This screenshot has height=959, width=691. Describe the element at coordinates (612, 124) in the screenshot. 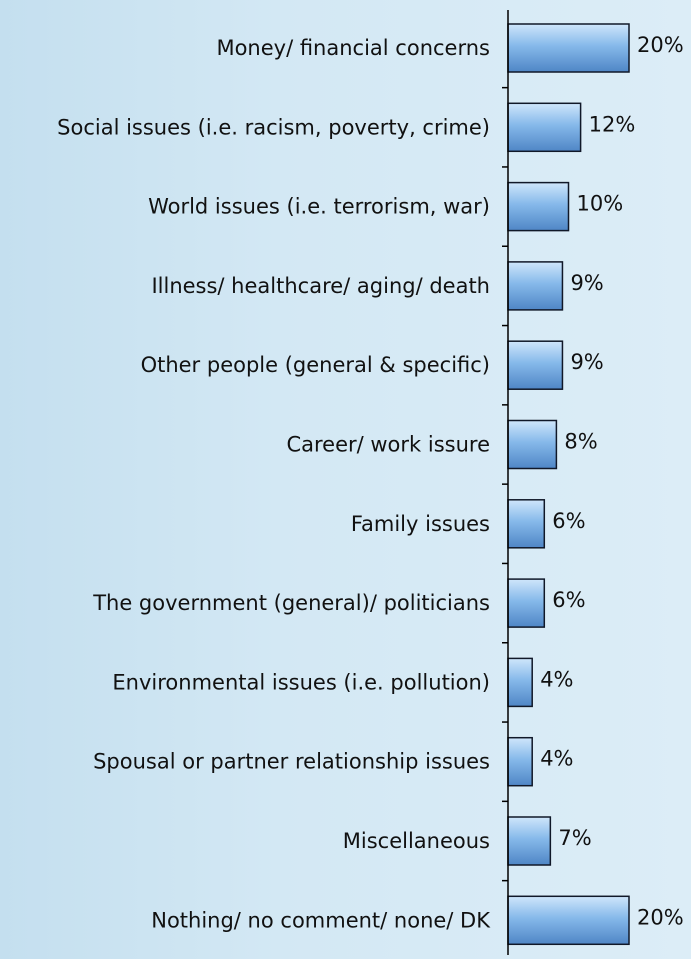

I see `data-label: 12%` at that location.